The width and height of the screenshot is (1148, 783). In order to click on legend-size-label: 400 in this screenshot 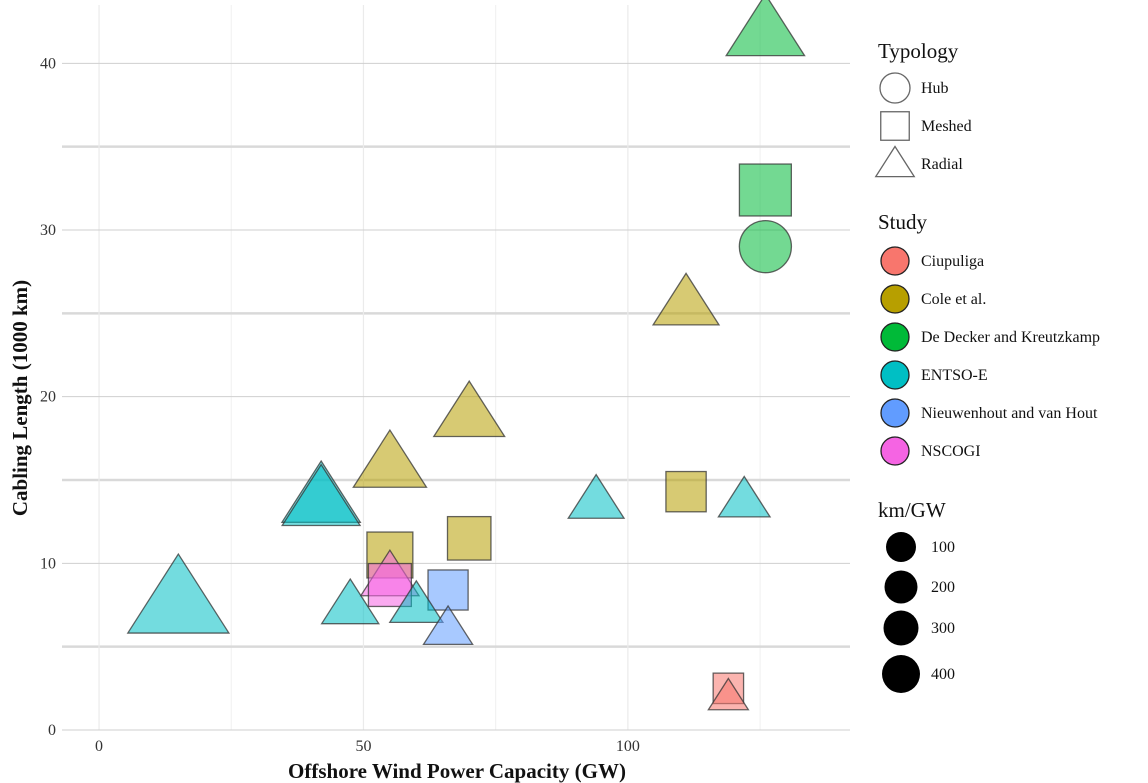, I will do `click(943, 674)`.